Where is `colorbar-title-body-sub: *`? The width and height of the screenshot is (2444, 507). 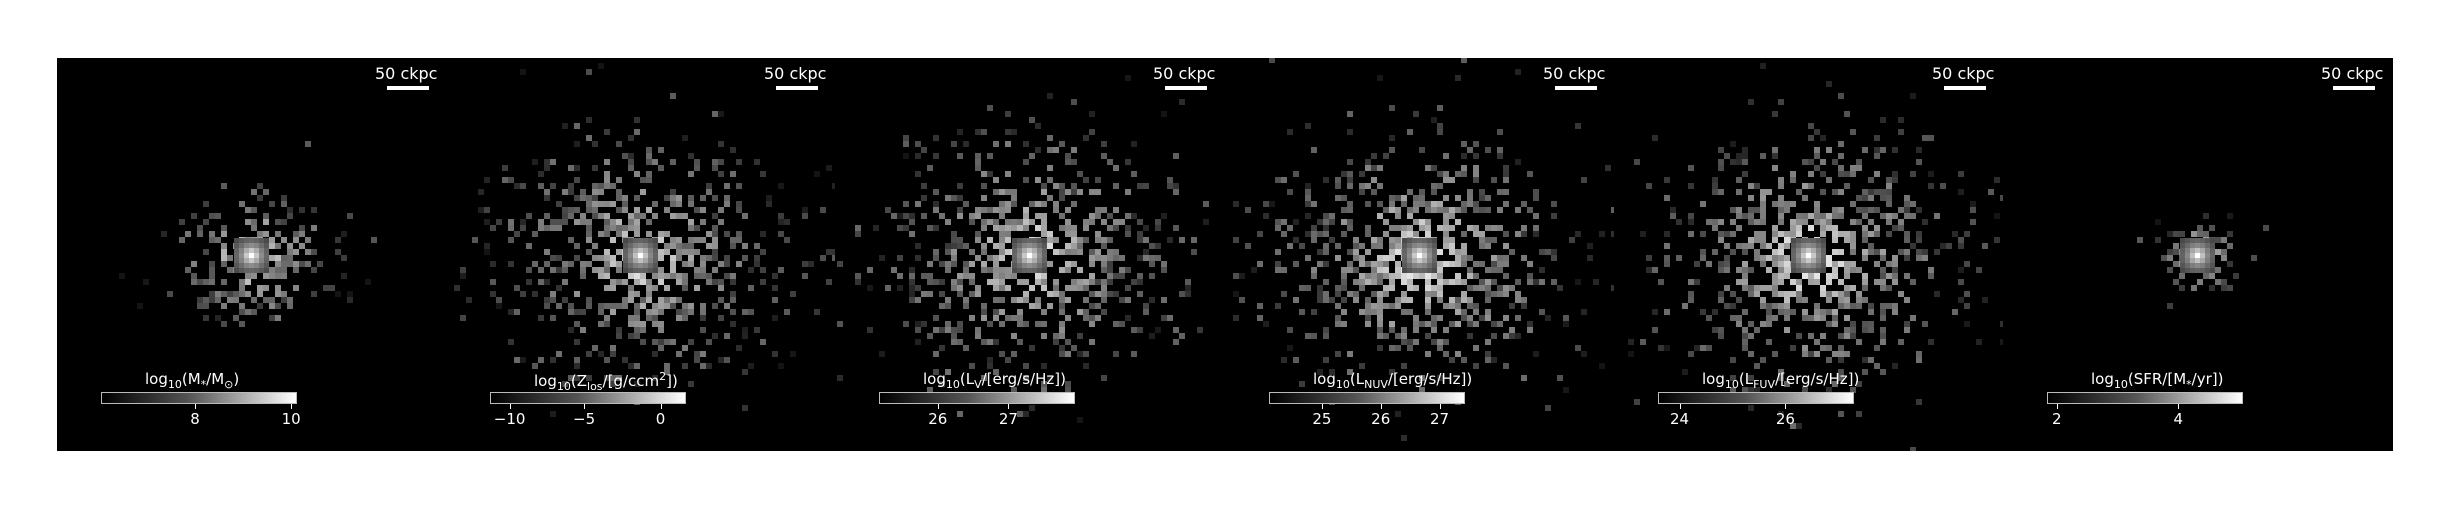
colorbar-title-body-sub: * is located at coordinates (203, 384).